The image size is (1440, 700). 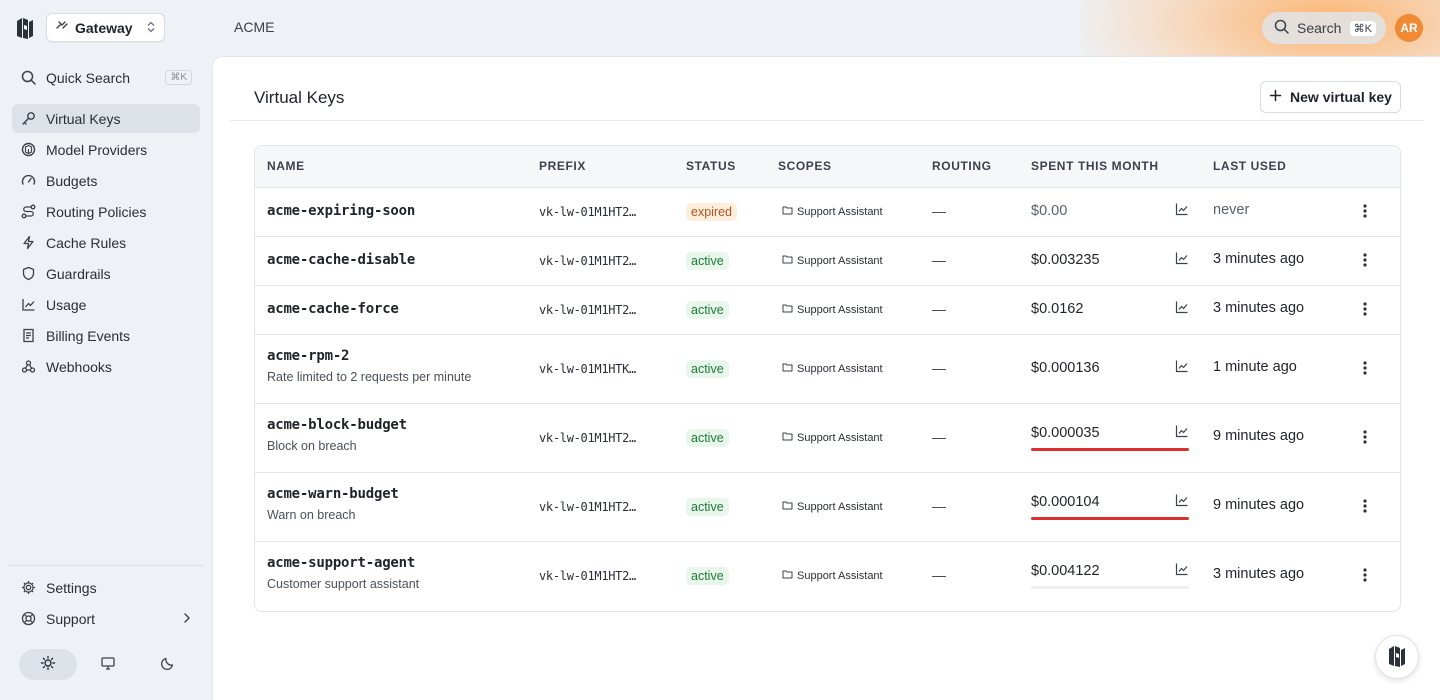 I want to click on help-launcher-button, so click(x=1397, y=657).